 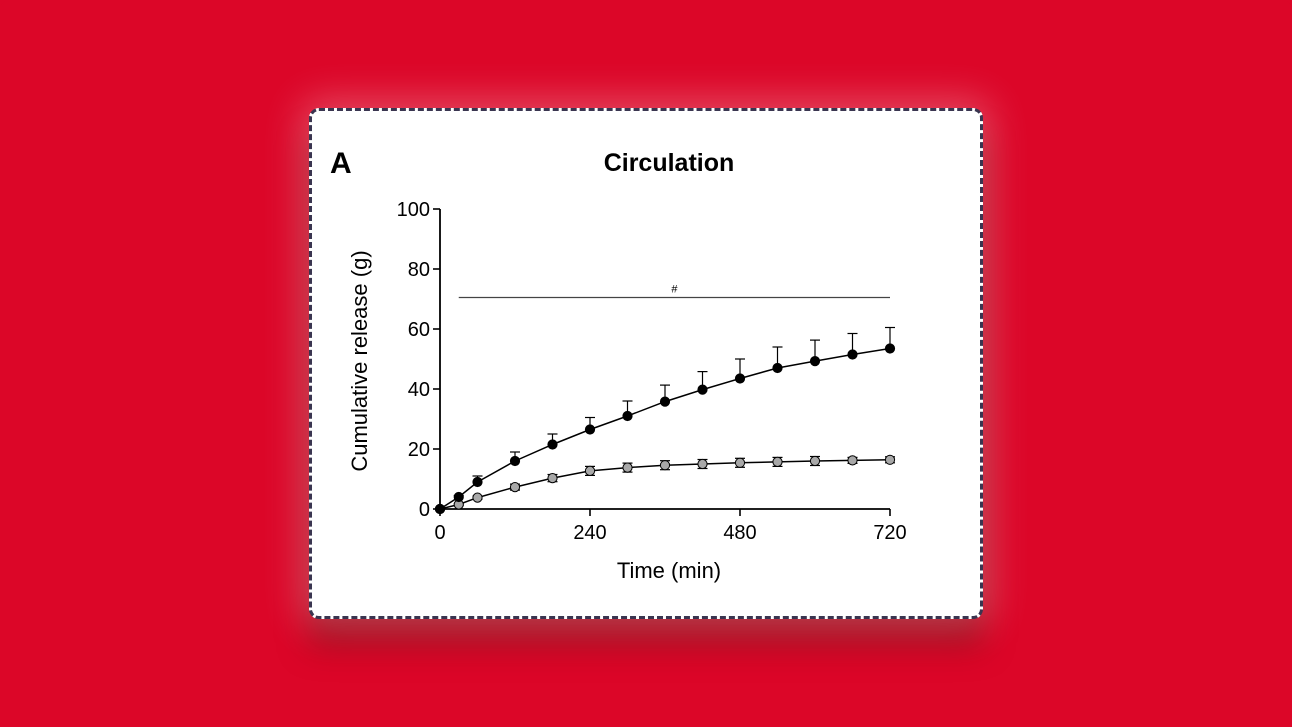 What do you see at coordinates (589, 533) in the screenshot?
I see `x-tick-label: 240` at bounding box center [589, 533].